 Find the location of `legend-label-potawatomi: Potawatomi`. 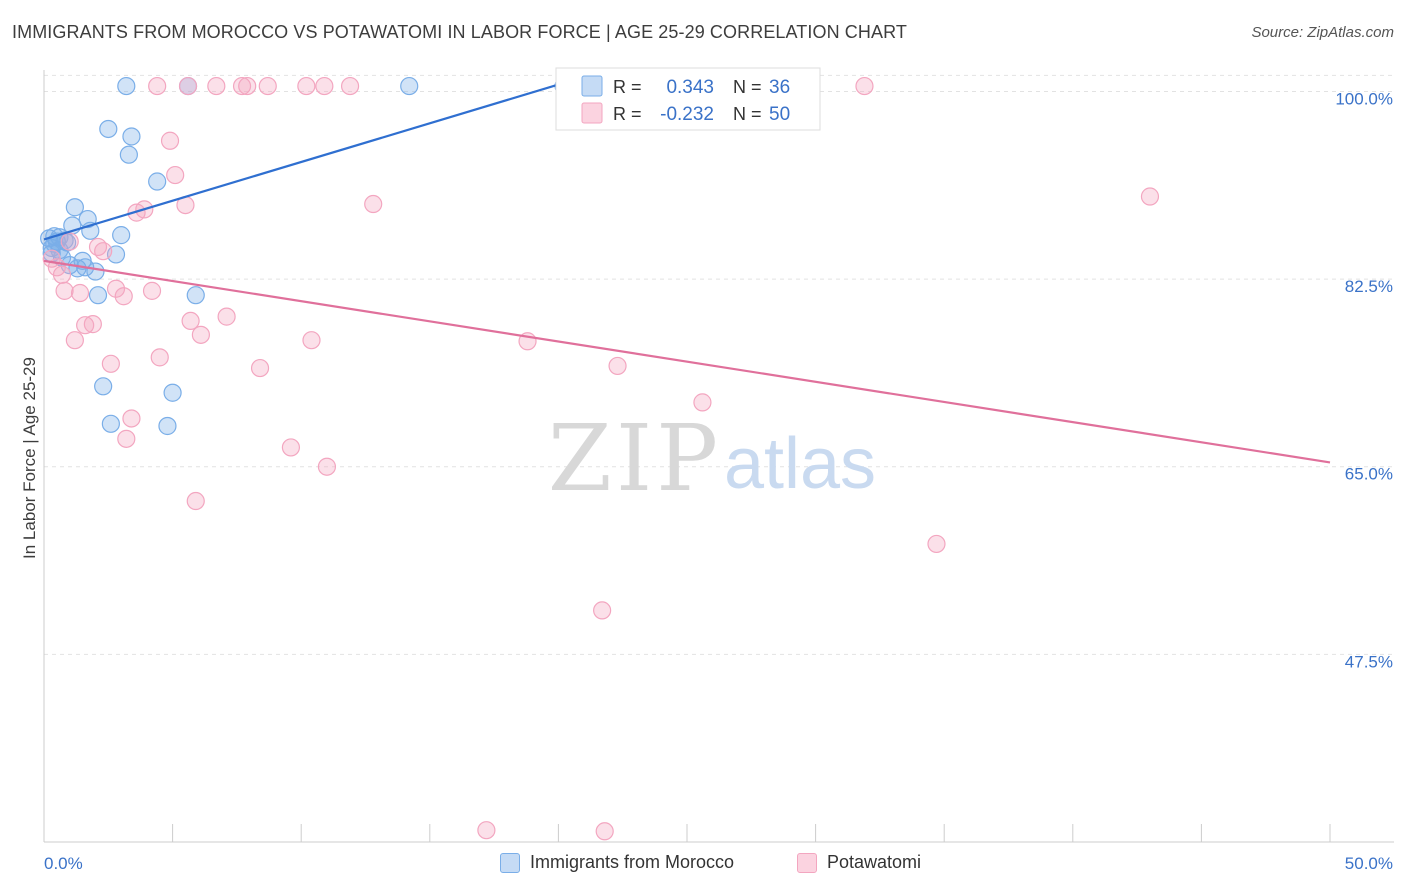

legend-label-potawatomi: Potawatomi is located at coordinates (874, 862).